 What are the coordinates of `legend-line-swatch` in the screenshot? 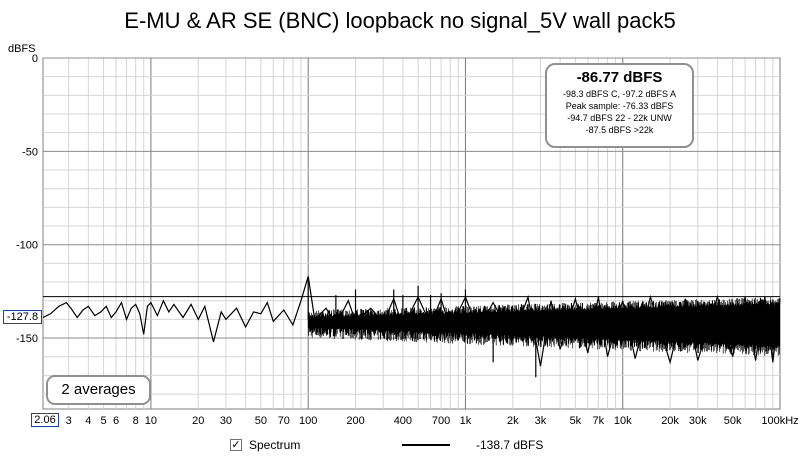 It's located at (426, 445).